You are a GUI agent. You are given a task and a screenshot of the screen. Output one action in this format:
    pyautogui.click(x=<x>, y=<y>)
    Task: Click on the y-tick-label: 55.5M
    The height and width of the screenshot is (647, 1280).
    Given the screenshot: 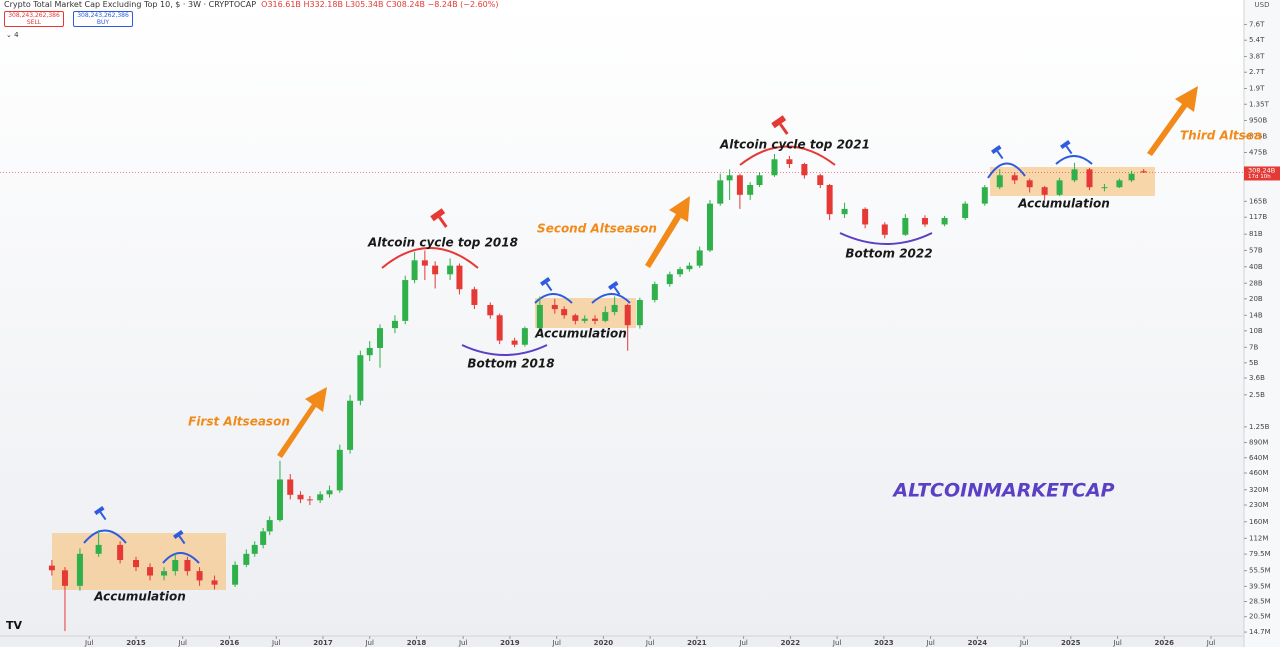 What is the action you would take?
    pyautogui.click(x=1260, y=571)
    